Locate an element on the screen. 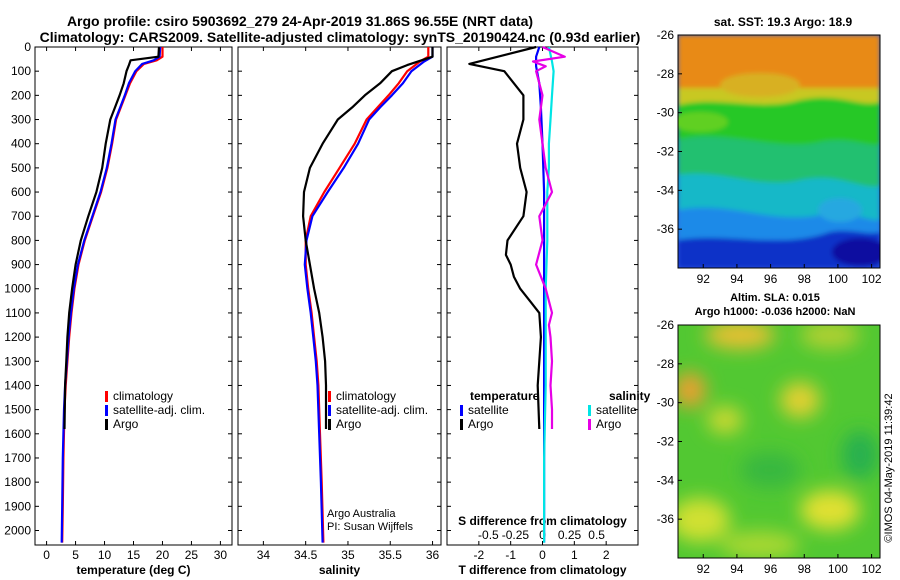 This screenshot has height=580, width=900. y-tick-label: 2000 is located at coordinates (17, 530).